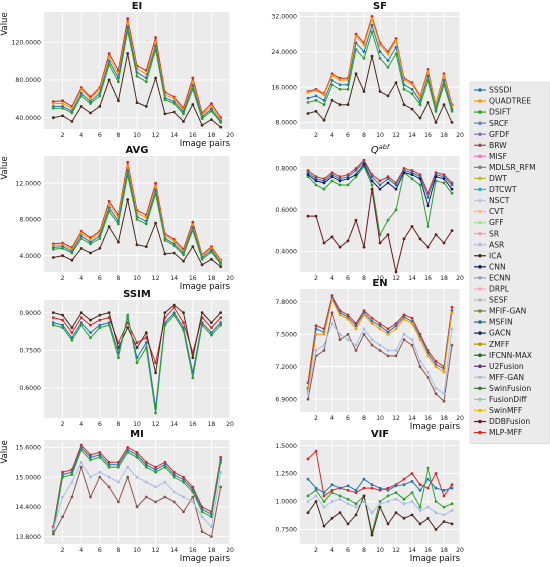 The height and width of the screenshot is (567, 550). I want to click on legend-label: IFCNN-MAX, so click(510, 355).